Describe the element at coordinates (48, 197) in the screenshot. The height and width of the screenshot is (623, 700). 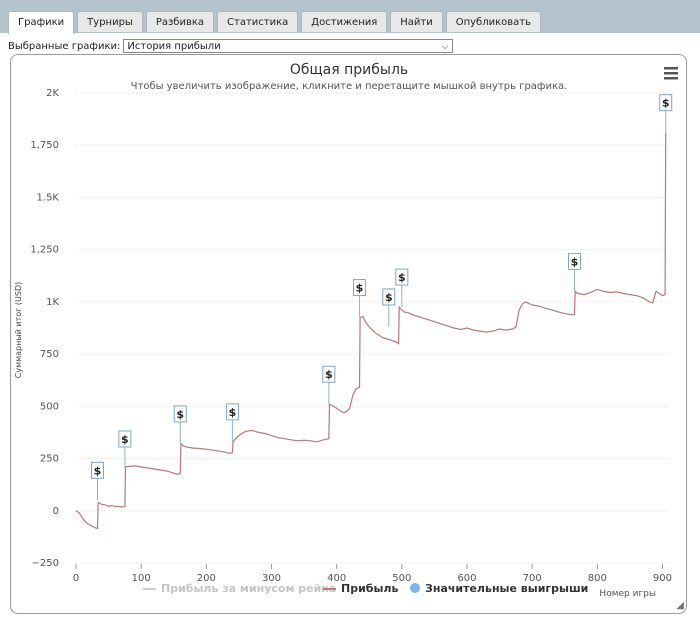
I see `y-tick-label: 1.5K` at that location.